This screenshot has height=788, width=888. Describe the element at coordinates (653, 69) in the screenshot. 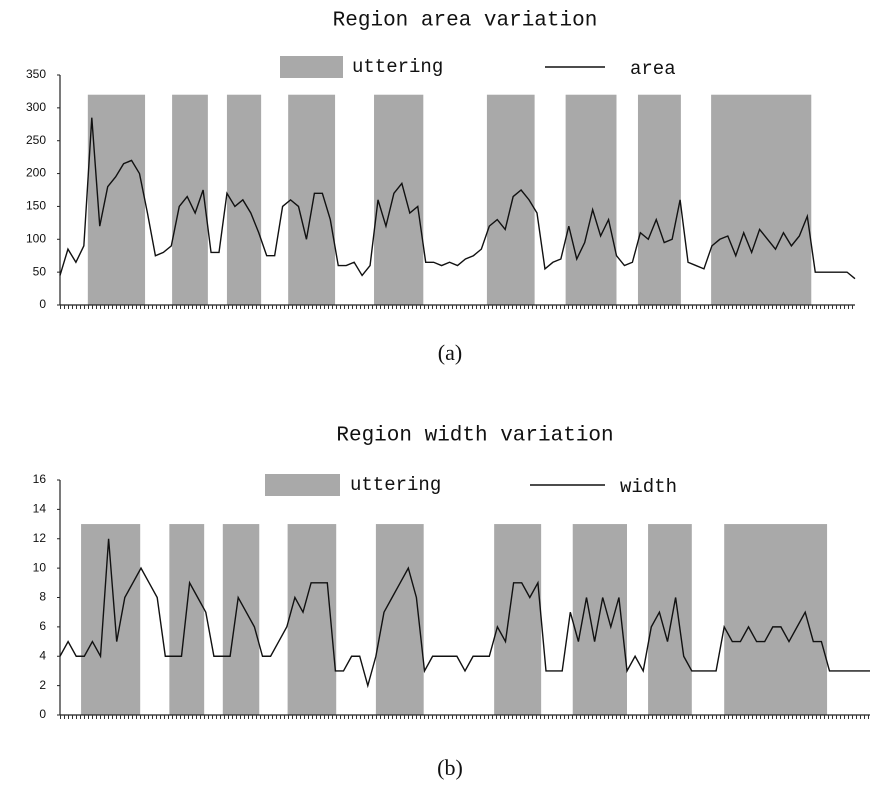

I see `legend-label: area` at that location.